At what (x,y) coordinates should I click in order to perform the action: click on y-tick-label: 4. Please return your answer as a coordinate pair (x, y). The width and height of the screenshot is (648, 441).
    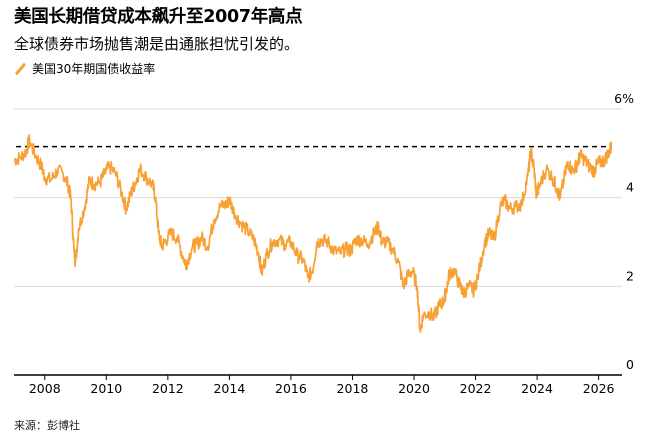
    Looking at the image, I should click on (630, 187).